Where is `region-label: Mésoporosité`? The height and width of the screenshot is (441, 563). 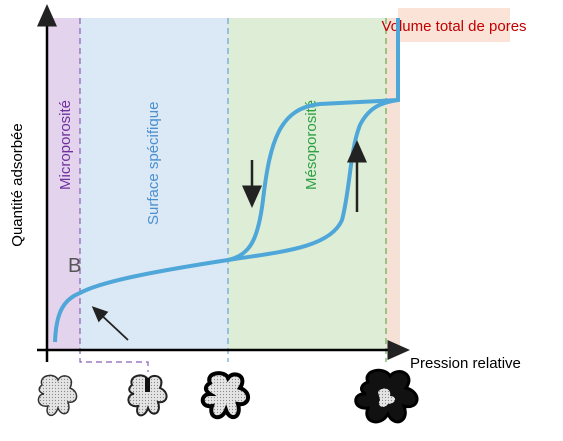 region-label: Mésoporosité is located at coordinates (311, 145).